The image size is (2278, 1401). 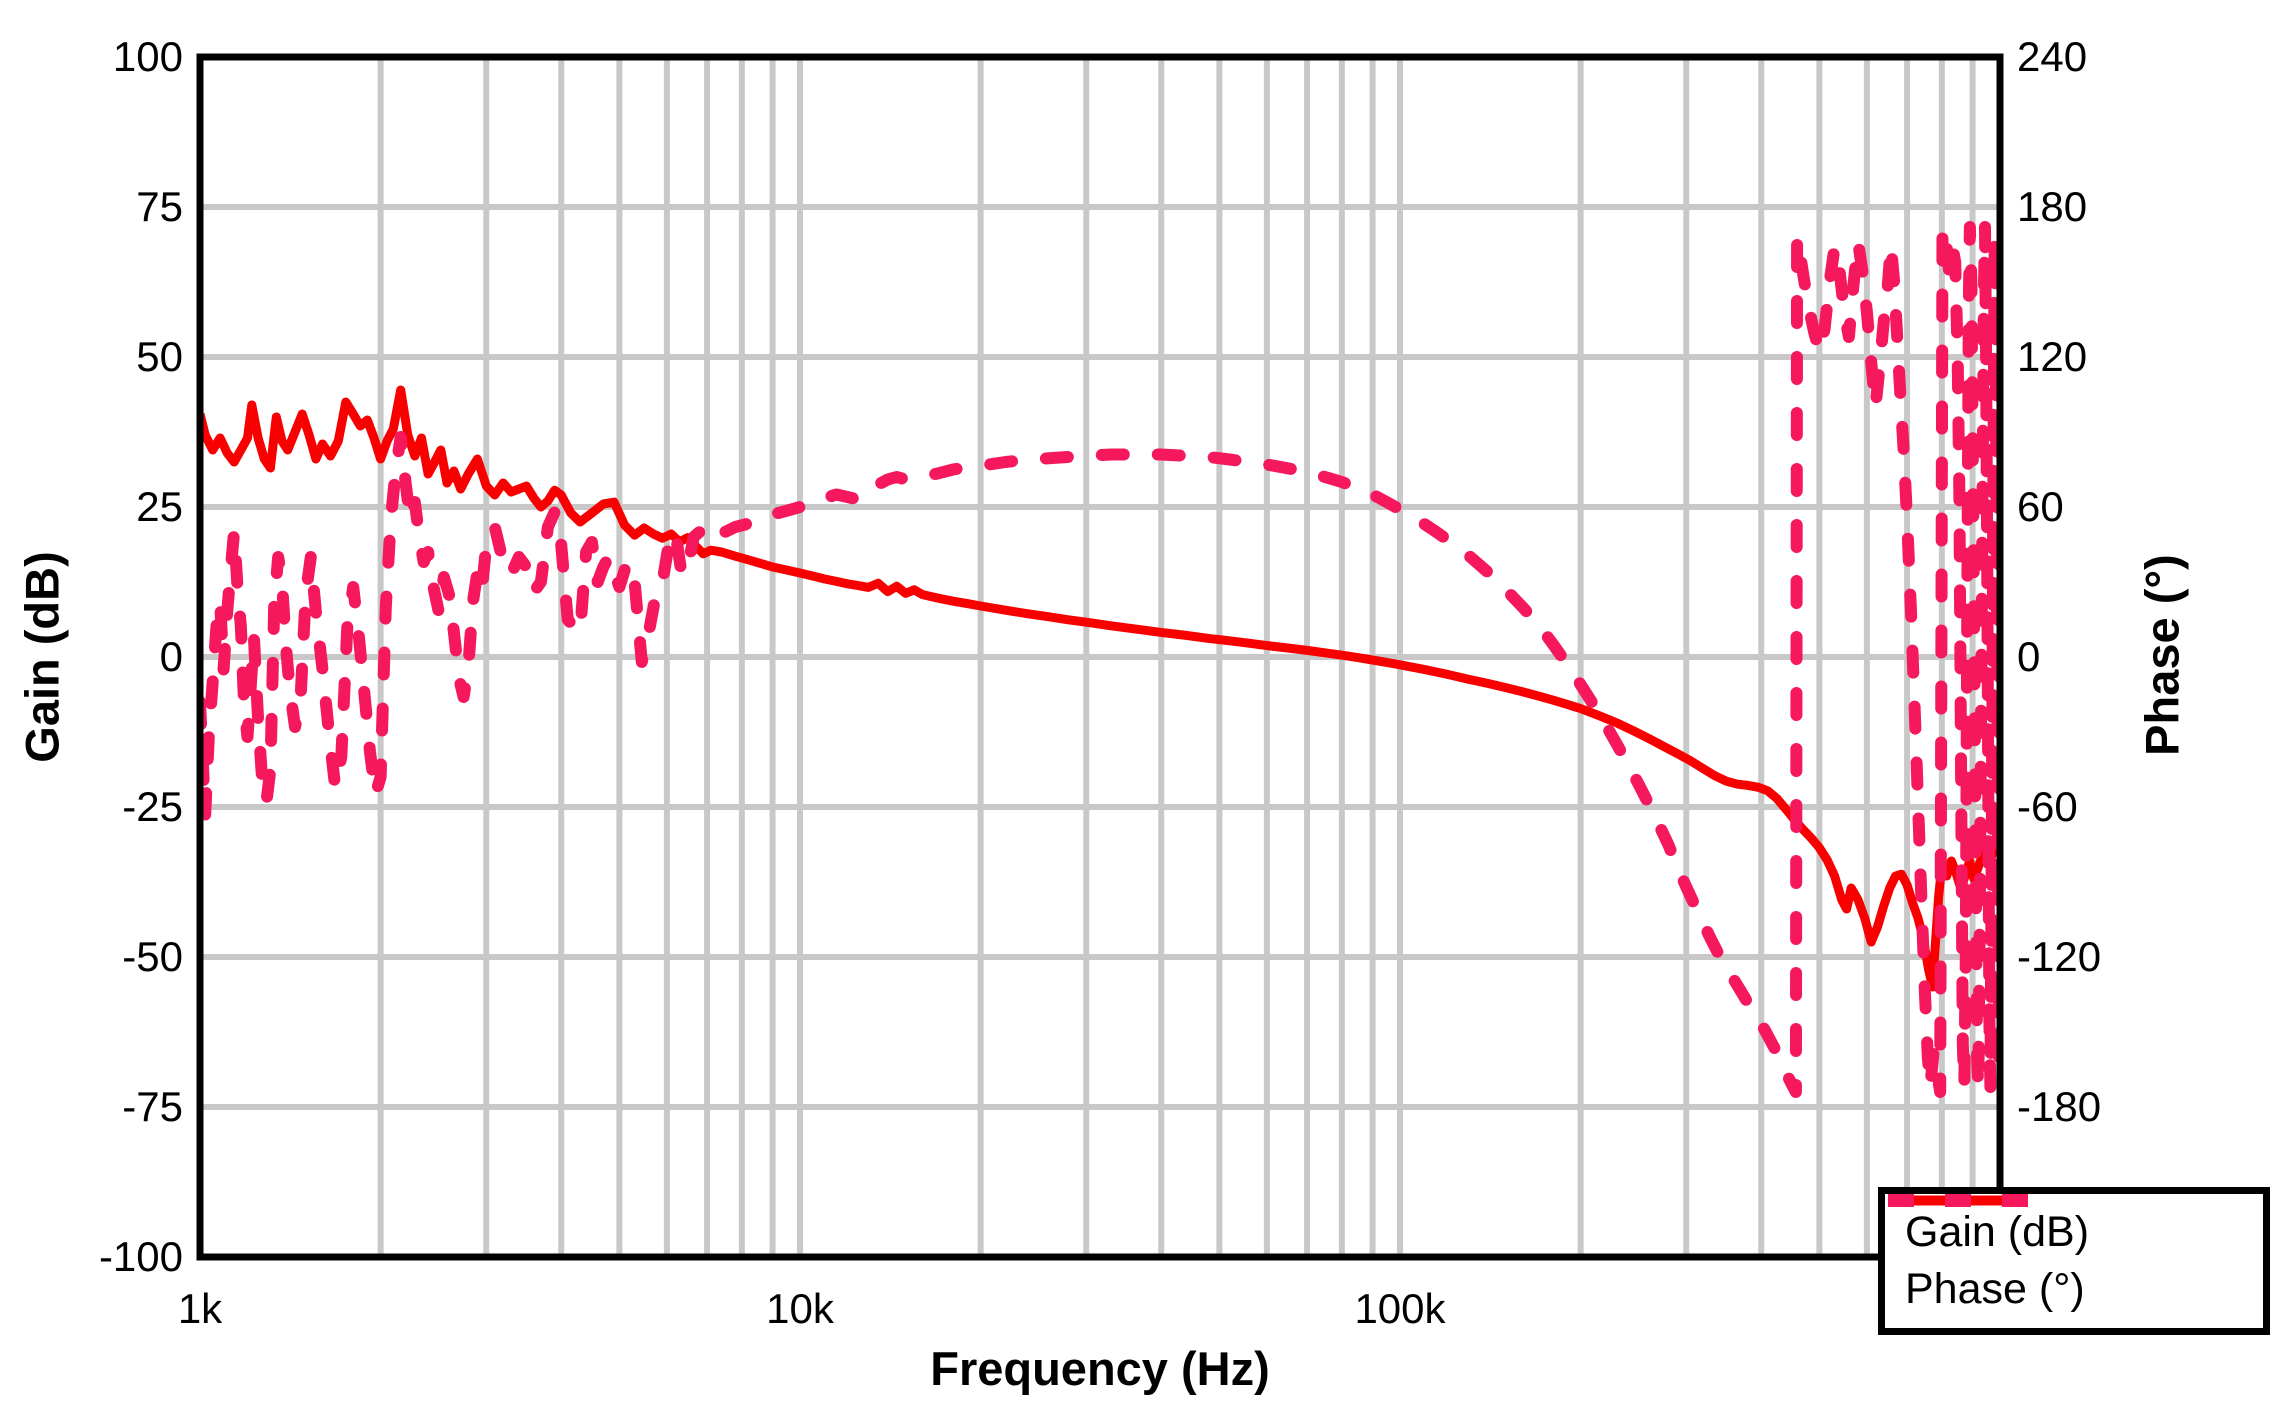 I want to click on frequency-tick-label: 1k, so click(x=200, y=1308).